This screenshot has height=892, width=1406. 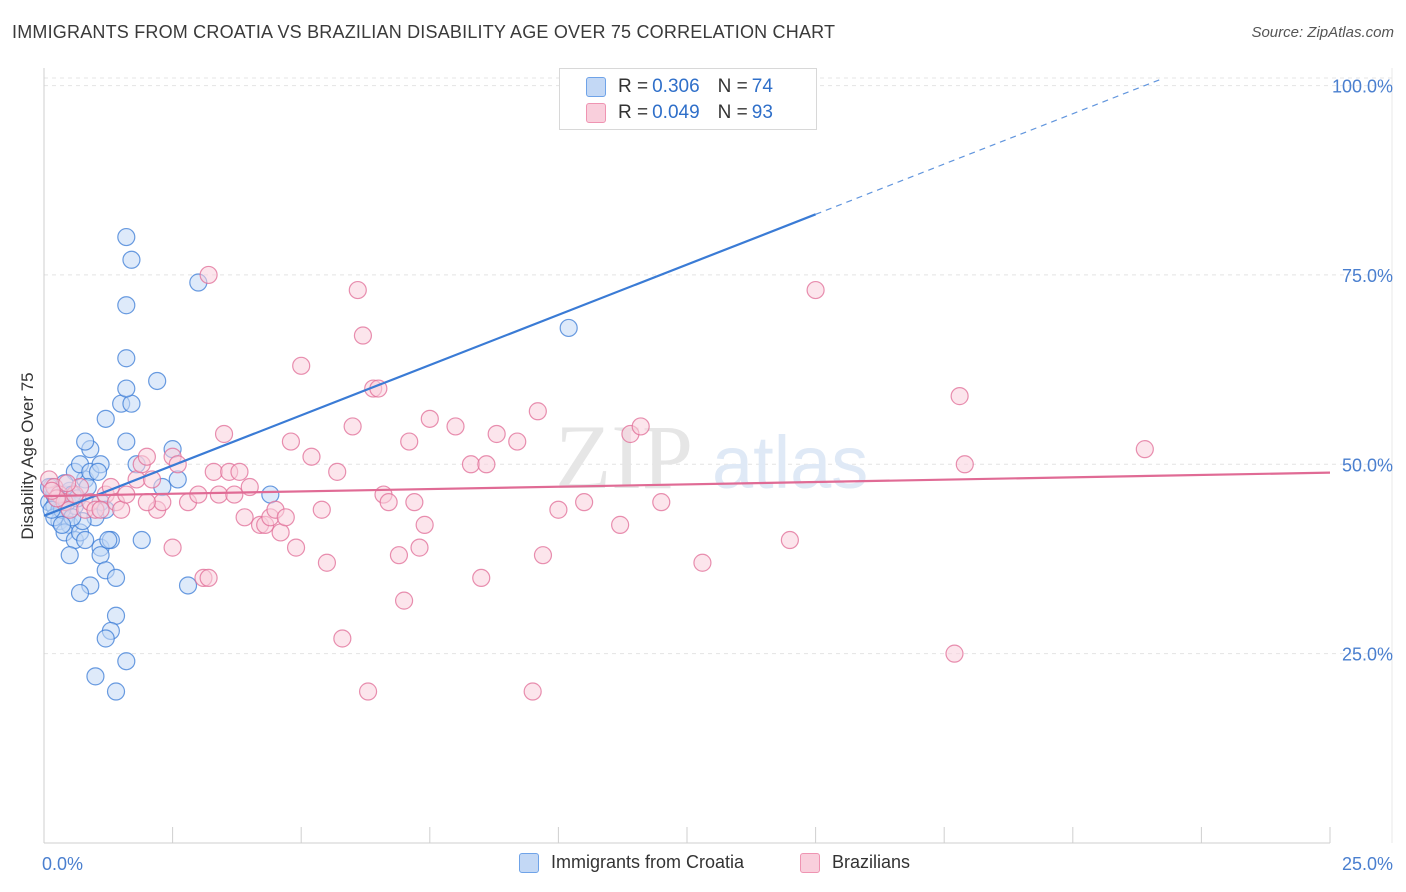 I want to click on y-tick-label: 25.0%, so click(x=1367, y=655).